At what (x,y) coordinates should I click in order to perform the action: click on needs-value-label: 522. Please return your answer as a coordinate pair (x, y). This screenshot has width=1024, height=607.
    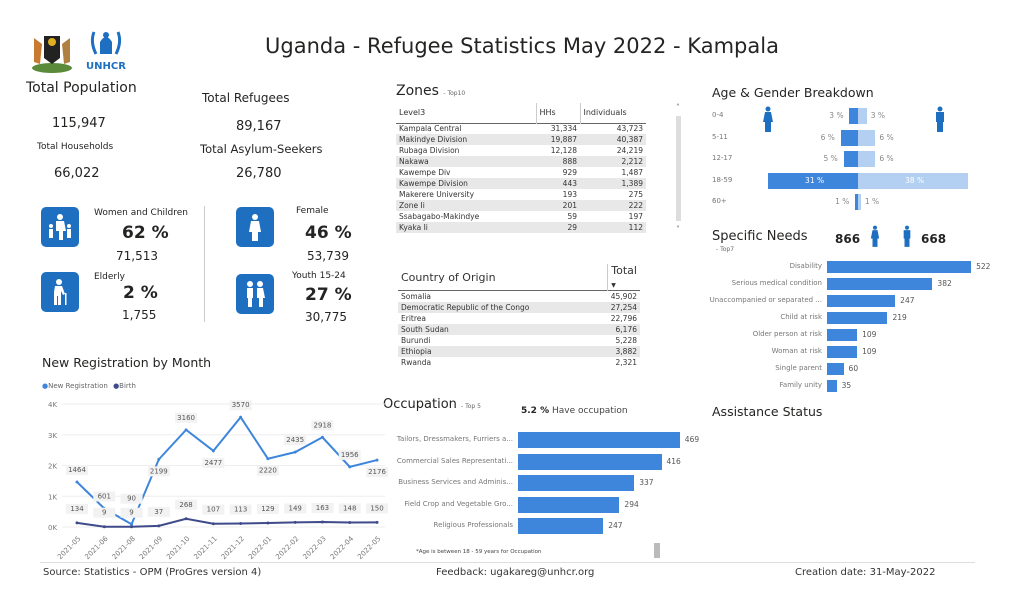
    Looking at the image, I should click on (983, 266).